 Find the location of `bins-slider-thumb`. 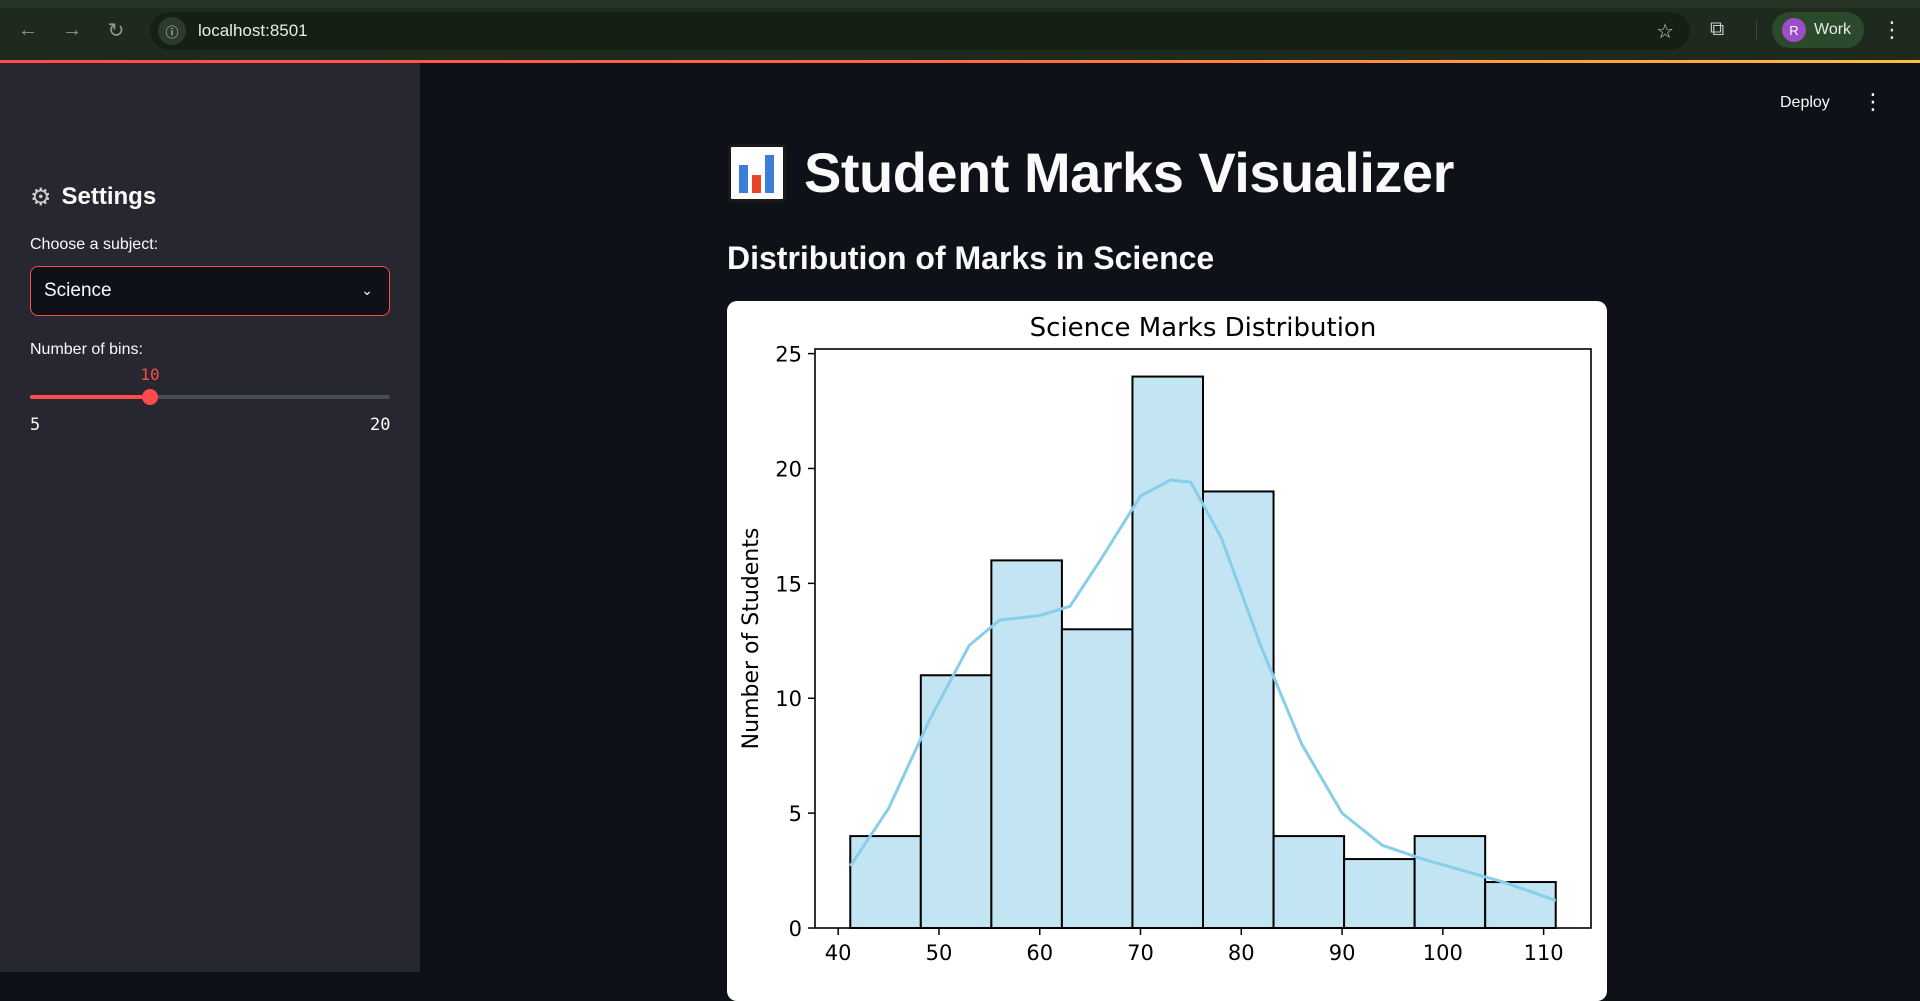

bins-slider-thumb is located at coordinates (150, 397).